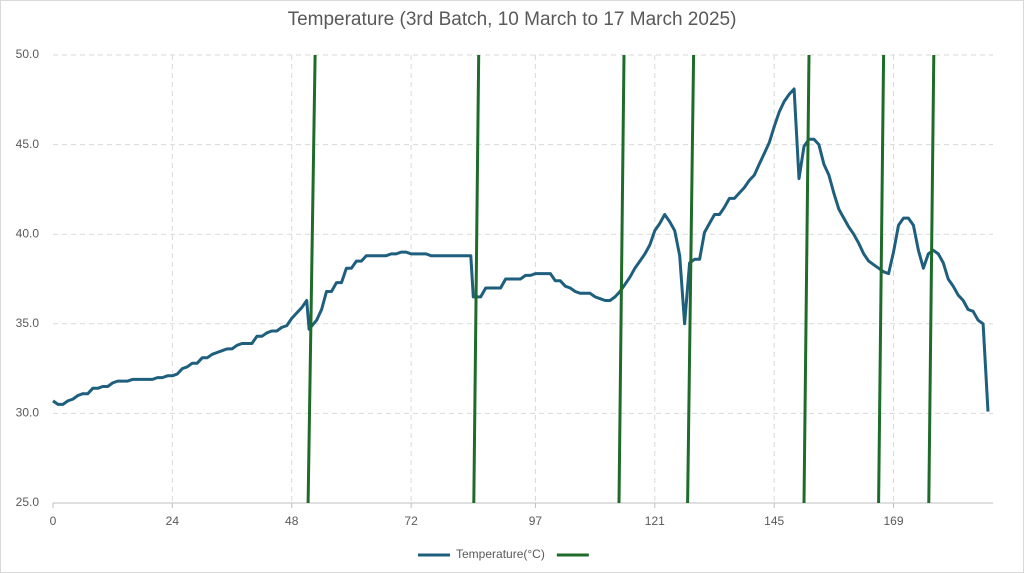  I want to click on y-tick-label: 35.0, so click(28, 323).